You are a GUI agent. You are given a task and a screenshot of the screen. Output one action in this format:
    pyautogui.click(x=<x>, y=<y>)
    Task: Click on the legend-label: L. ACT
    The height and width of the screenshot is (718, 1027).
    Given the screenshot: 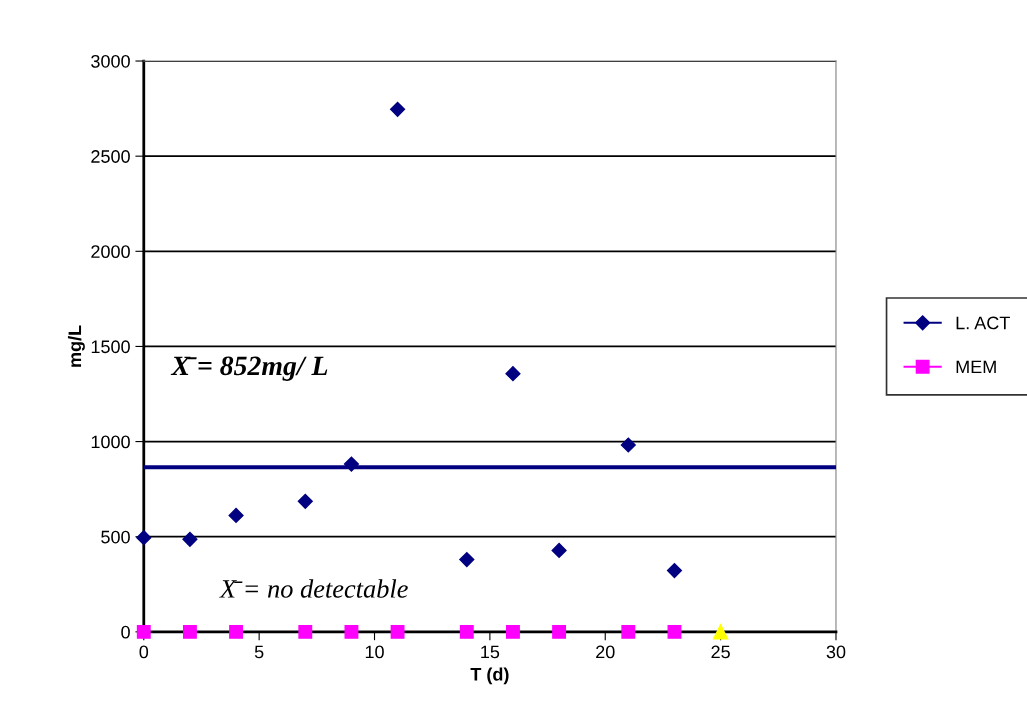 What is the action you would take?
    pyautogui.click(x=983, y=323)
    